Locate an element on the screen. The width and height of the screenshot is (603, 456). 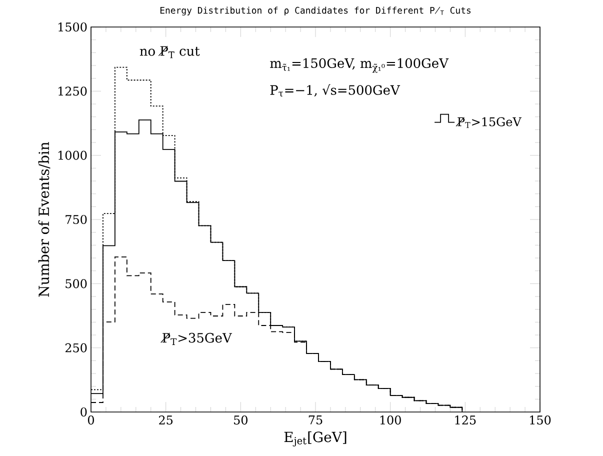
annotation: no P̸$_{T}$ cut is located at coordinates (170, 52).